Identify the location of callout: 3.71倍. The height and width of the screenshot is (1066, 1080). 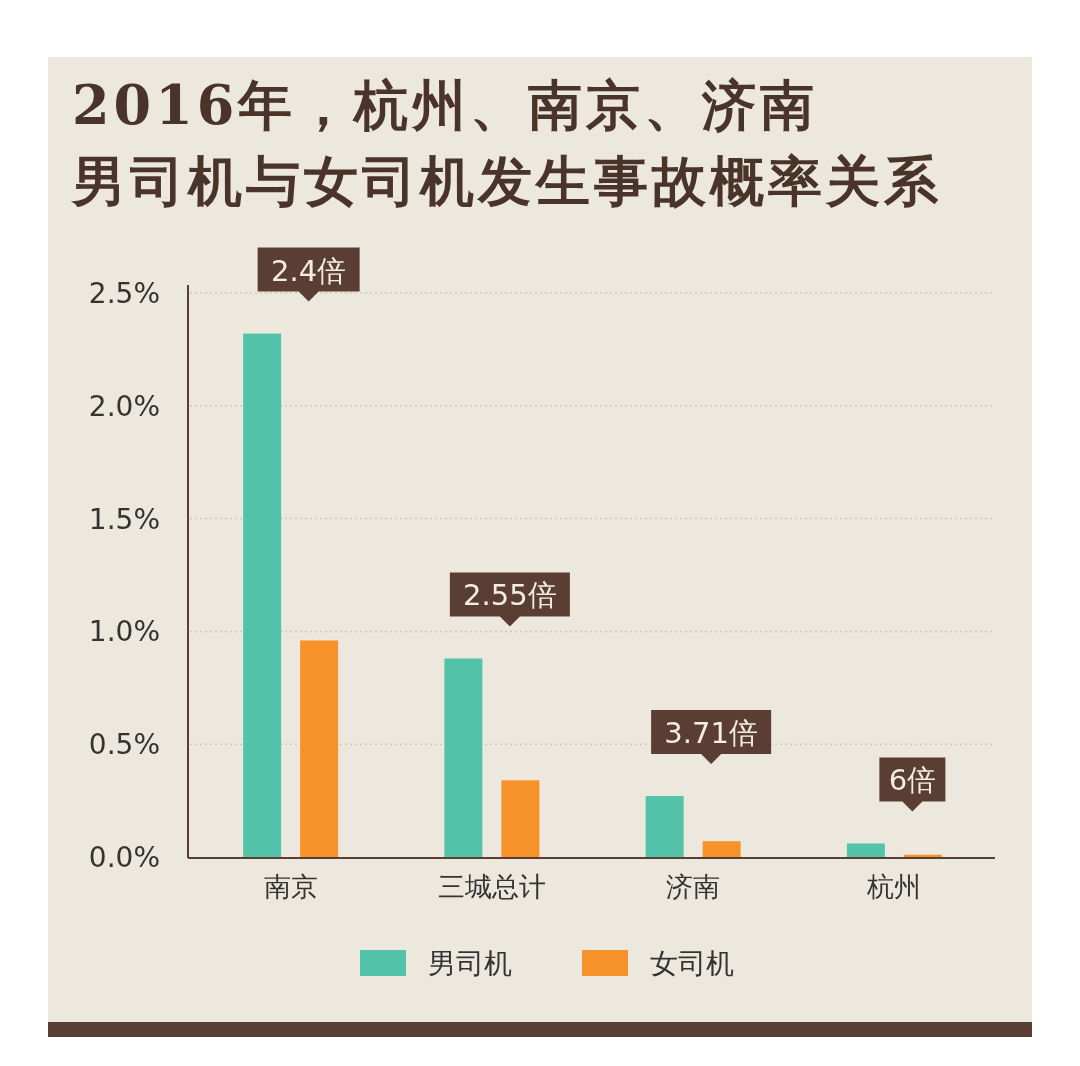
(711, 737).